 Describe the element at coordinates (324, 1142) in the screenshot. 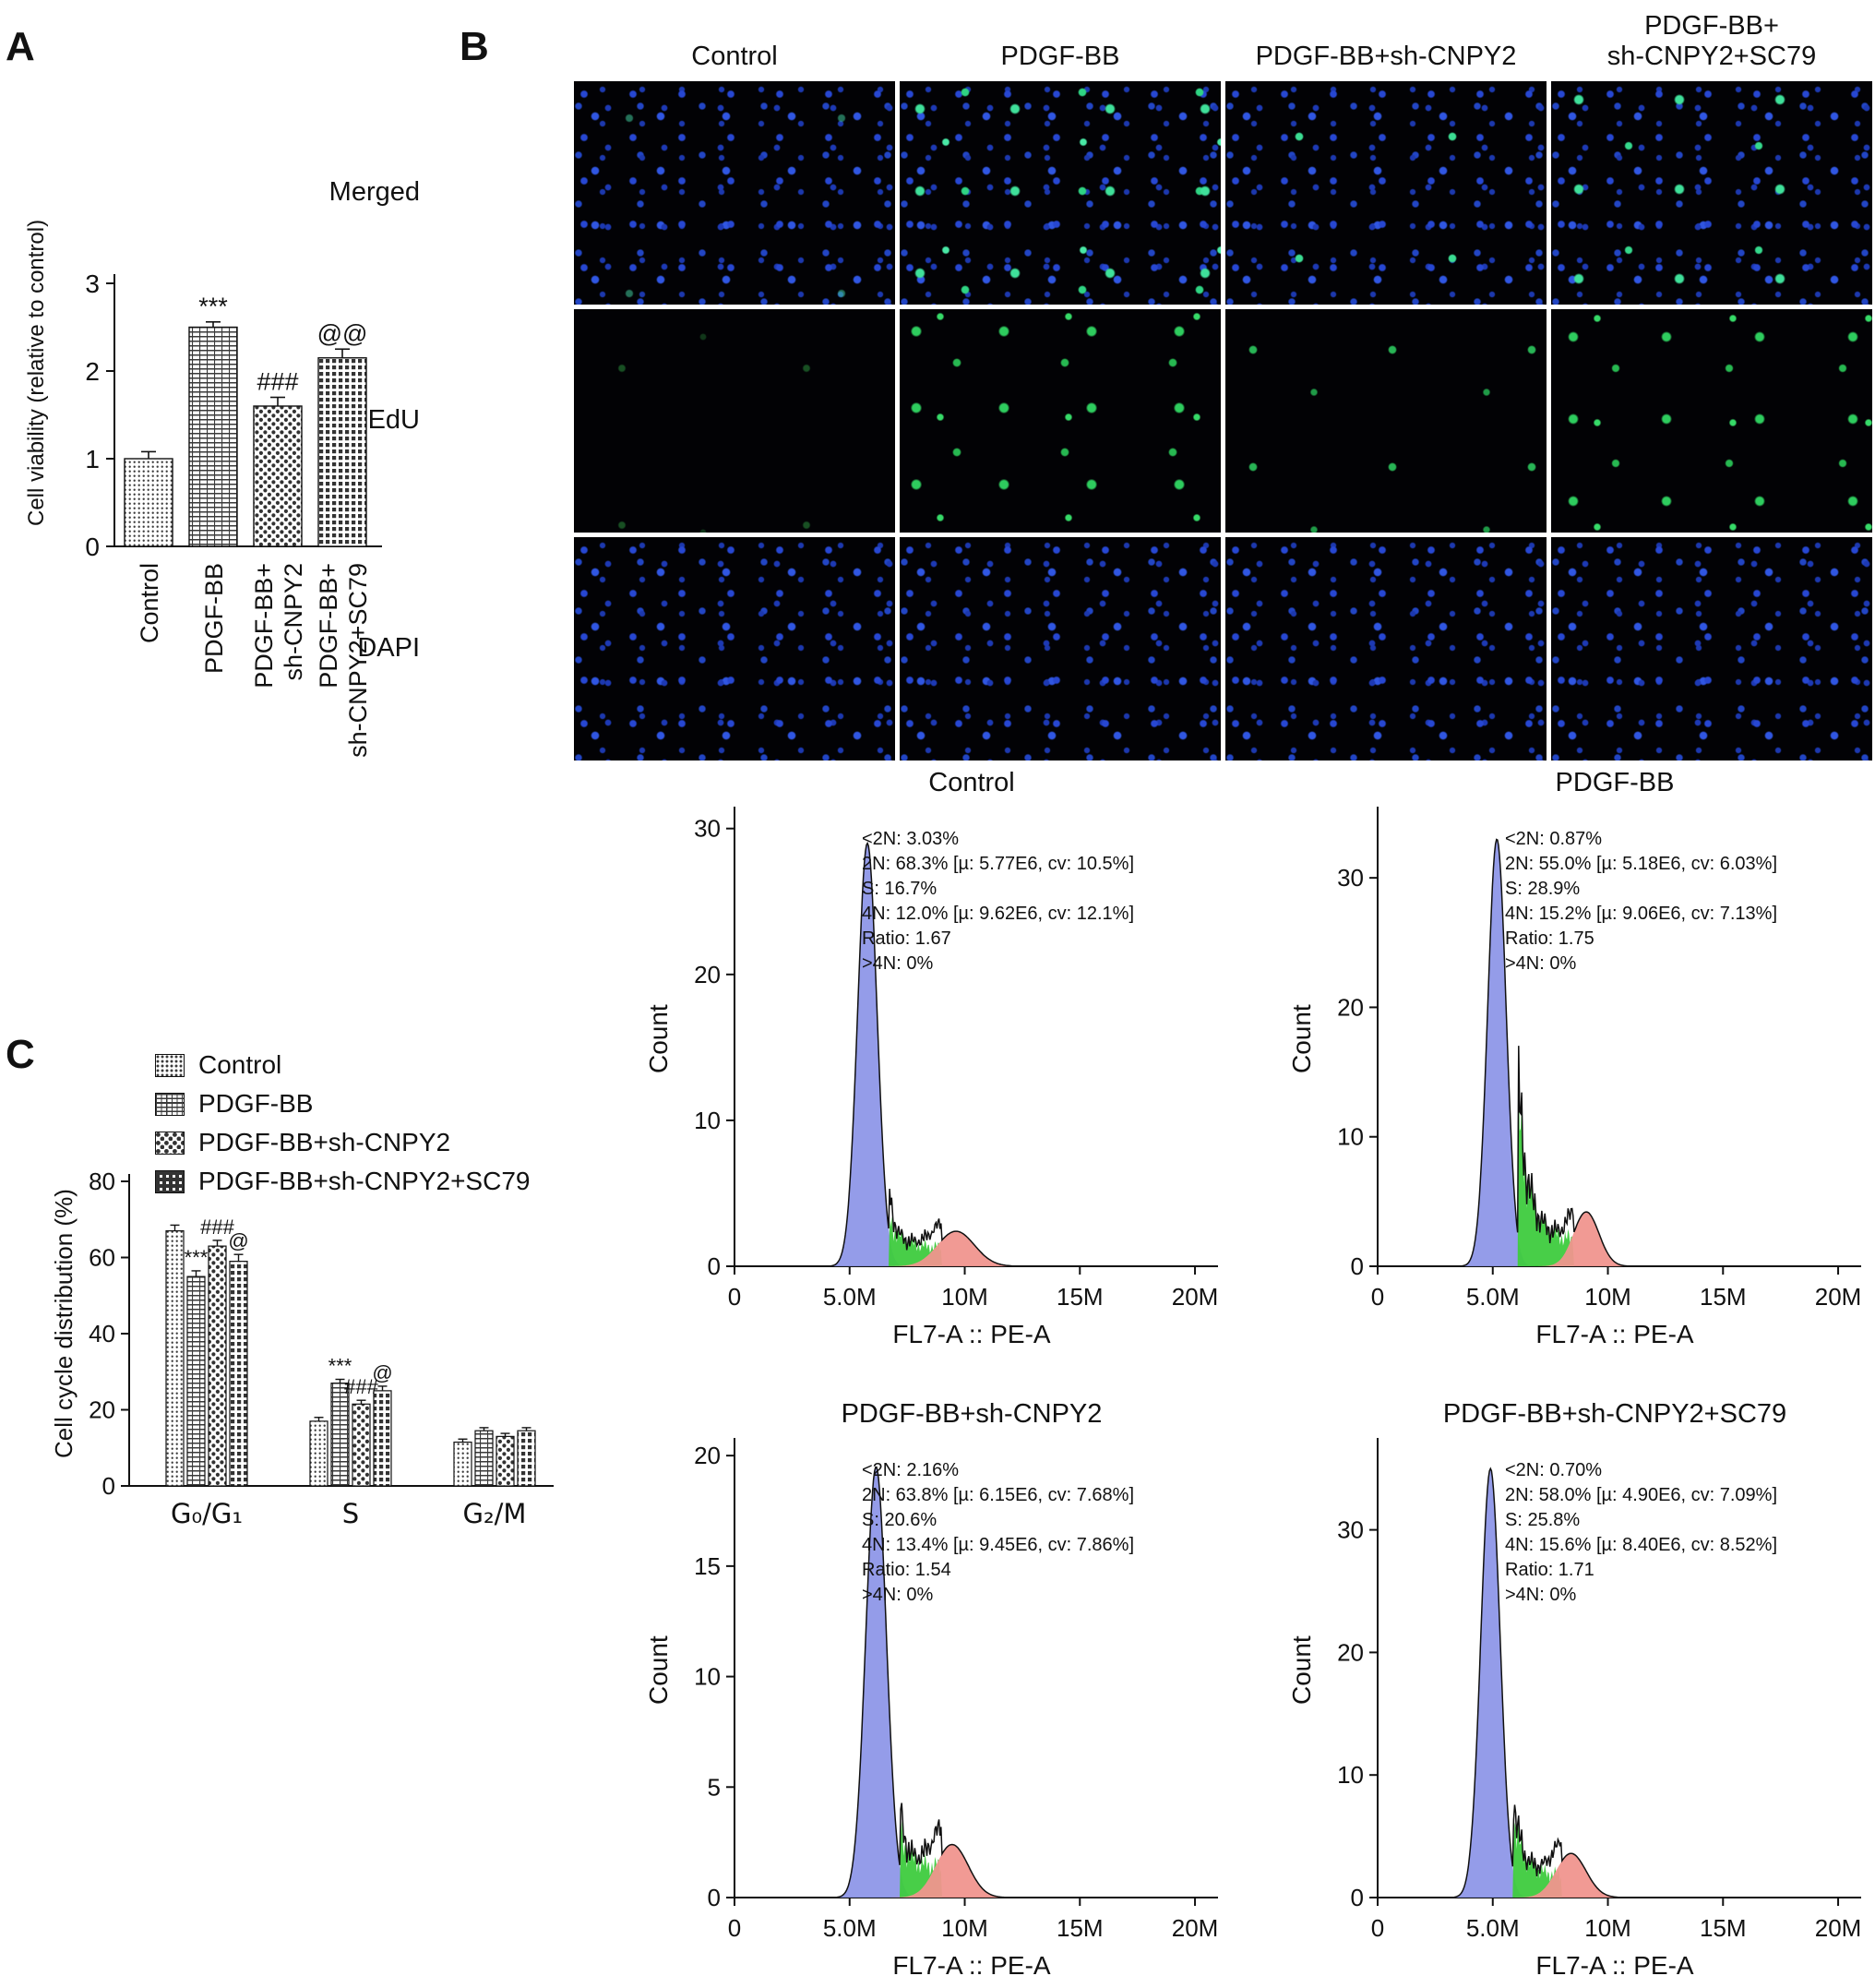

I see `legend-label-shcnpy2: PDGF-BB+sh-CNPY2` at that location.